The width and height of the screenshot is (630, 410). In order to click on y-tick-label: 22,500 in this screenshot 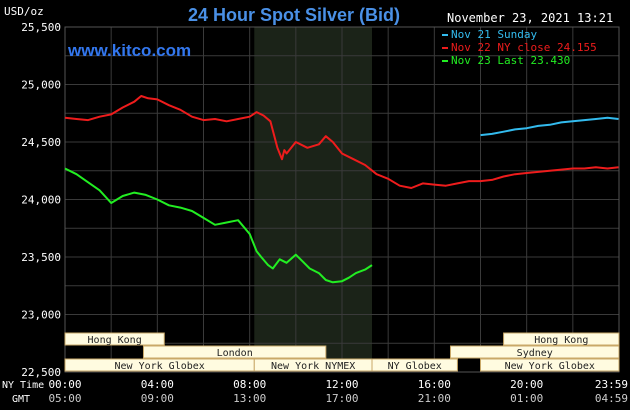, I will do `click(41, 372)`.